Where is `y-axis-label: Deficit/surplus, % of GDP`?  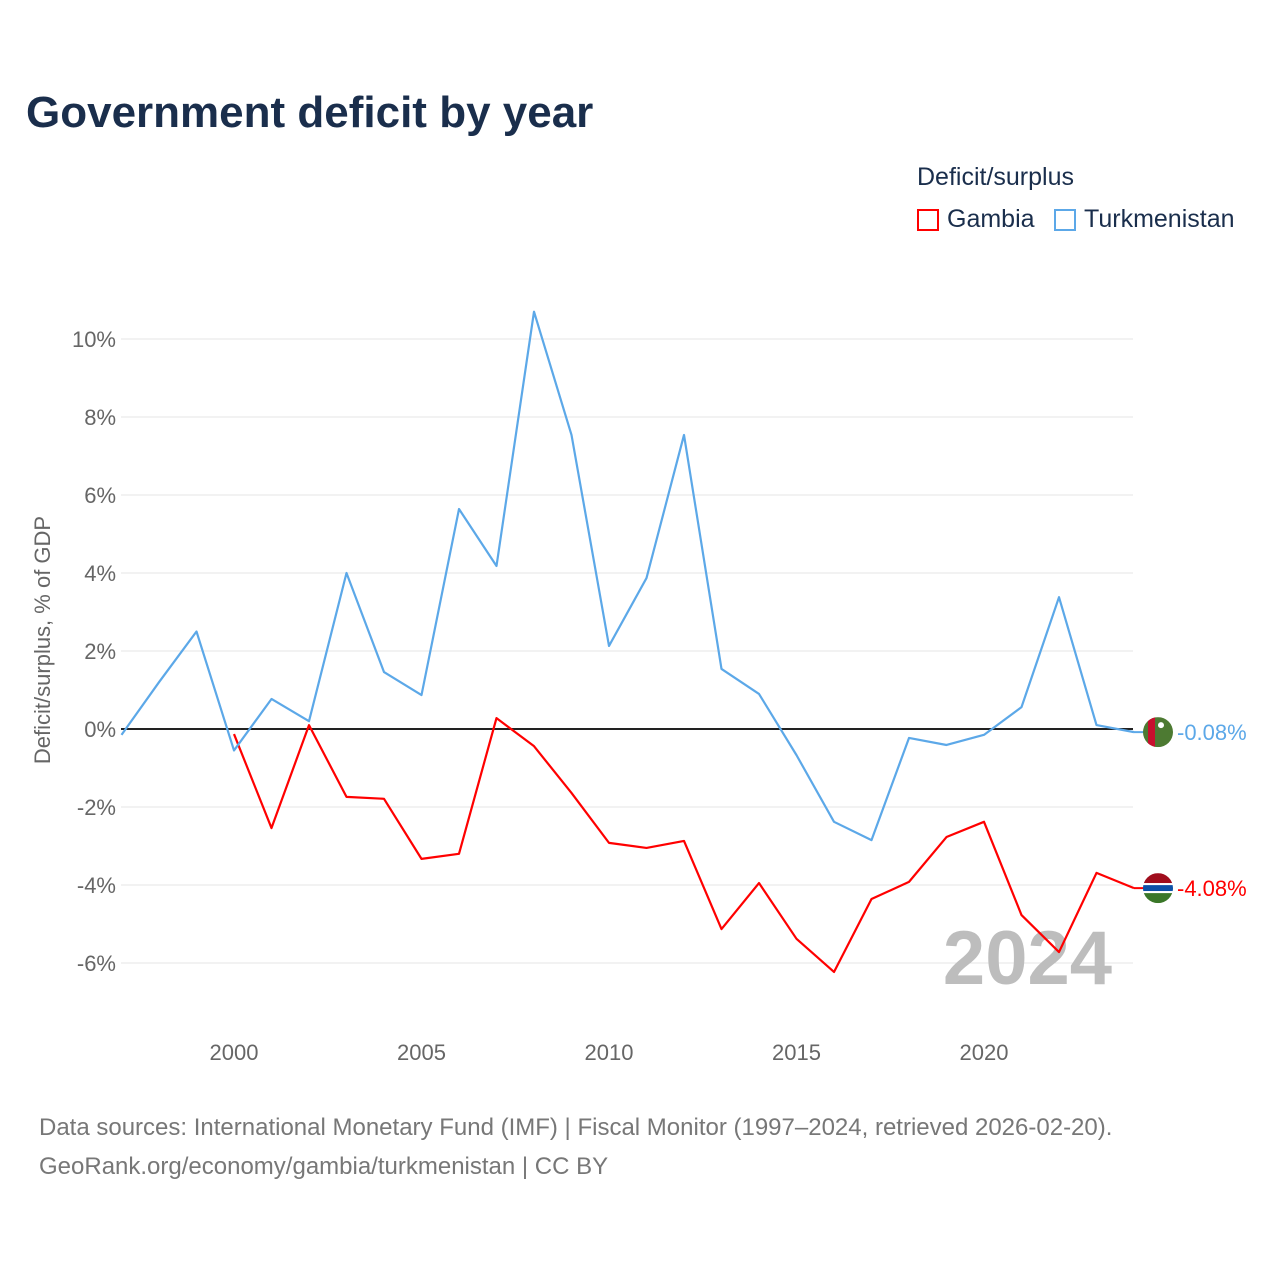
y-axis-label: Deficit/surplus, % of GDP is located at coordinates (42, 640).